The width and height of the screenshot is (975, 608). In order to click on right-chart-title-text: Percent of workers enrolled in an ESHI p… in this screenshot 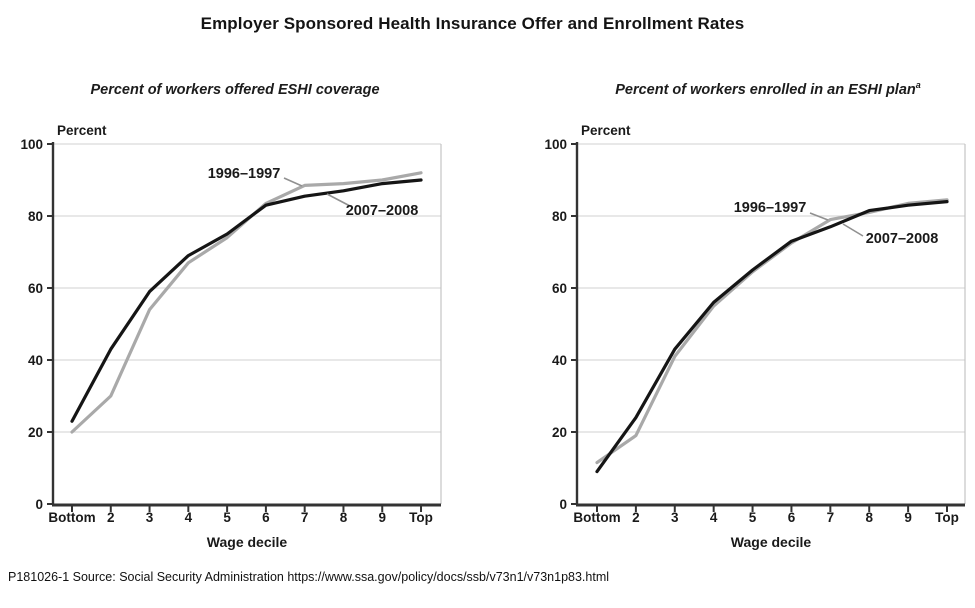, I will do `click(765, 89)`.